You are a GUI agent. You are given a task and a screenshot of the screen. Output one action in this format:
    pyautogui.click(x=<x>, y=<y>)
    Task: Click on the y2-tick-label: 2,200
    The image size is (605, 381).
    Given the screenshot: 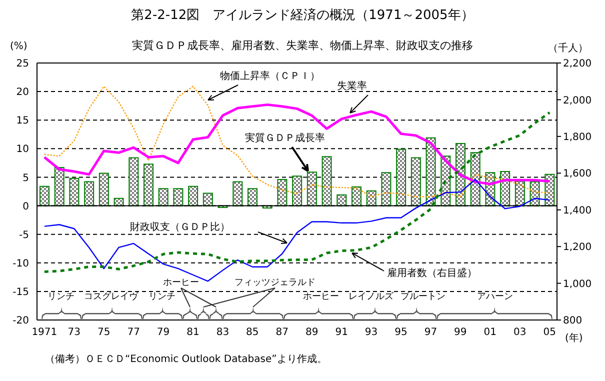 What is the action you would take?
    pyautogui.click(x=577, y=64)
    